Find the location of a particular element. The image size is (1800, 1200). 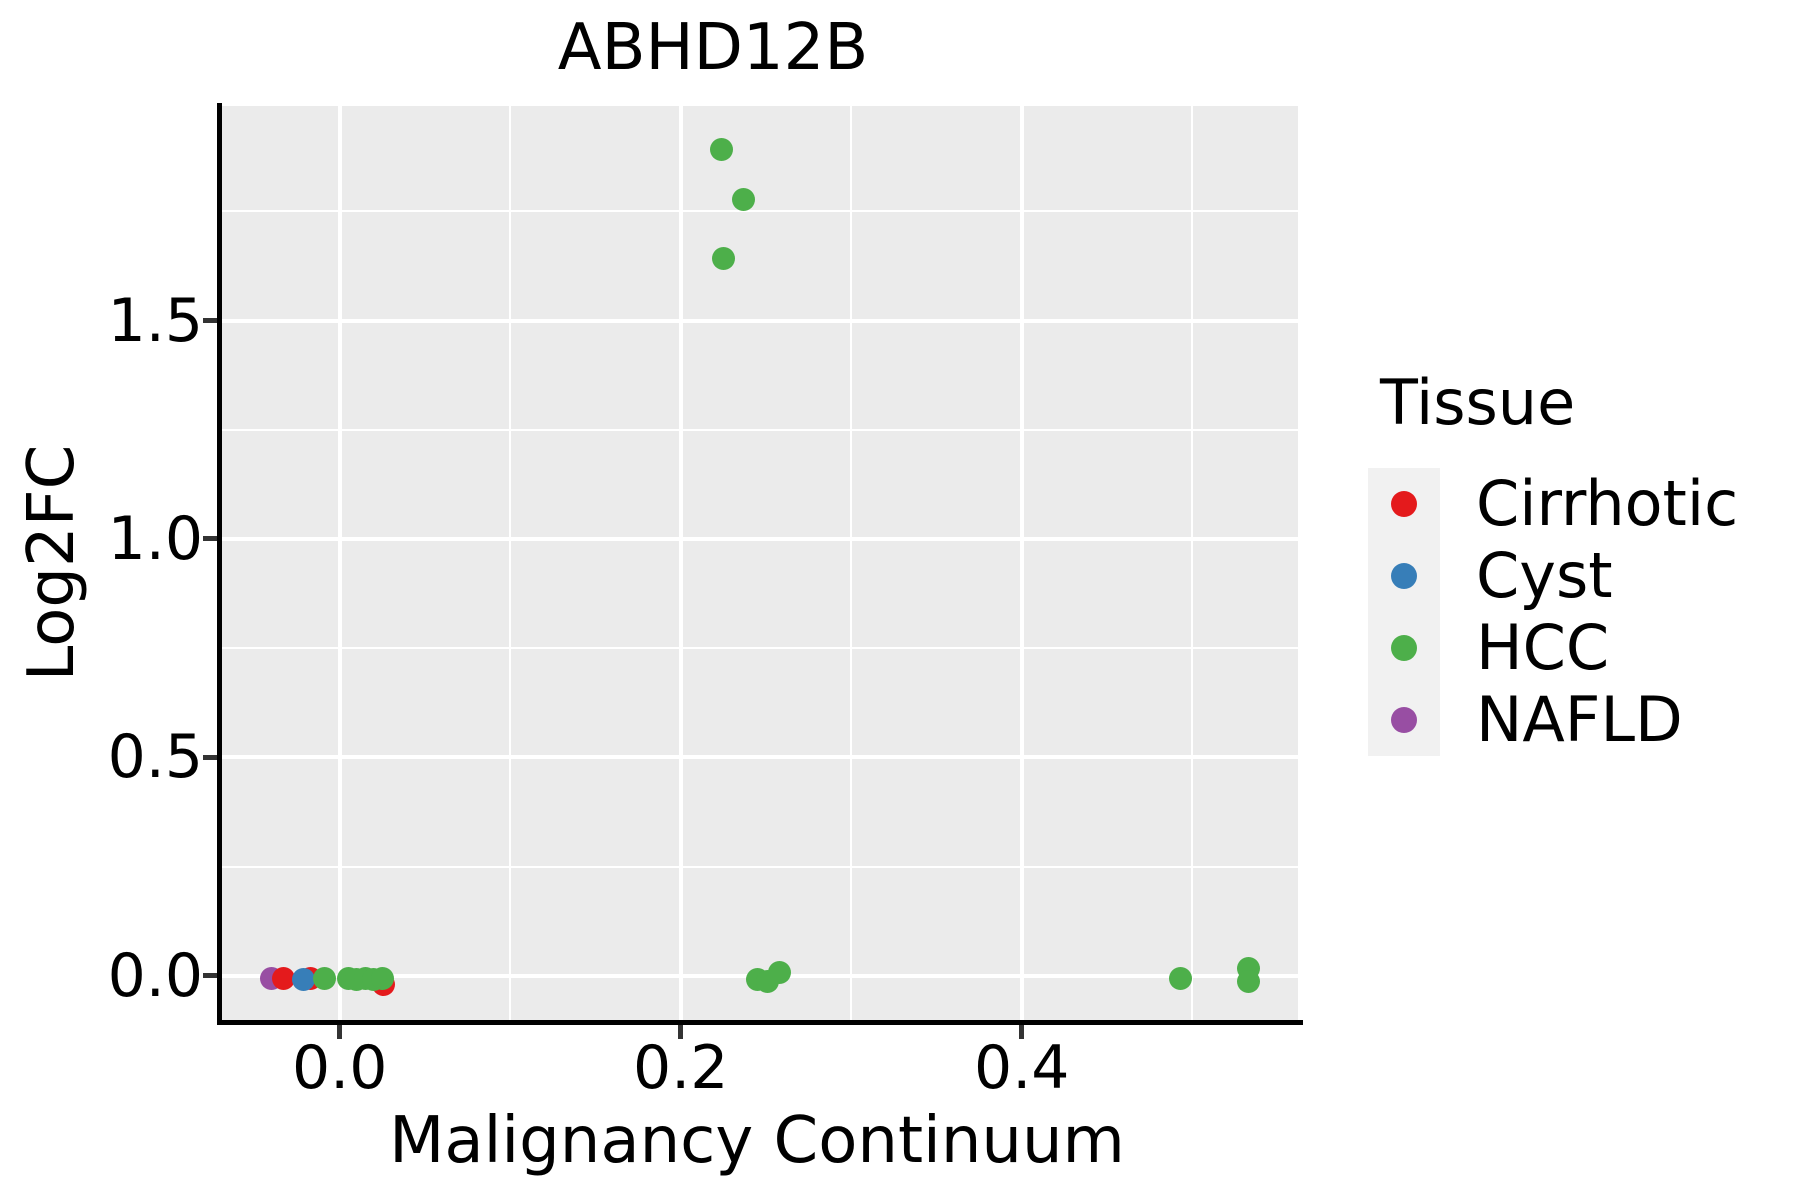

y-tick-label: 0.0 is located at coordinates (155, 975).